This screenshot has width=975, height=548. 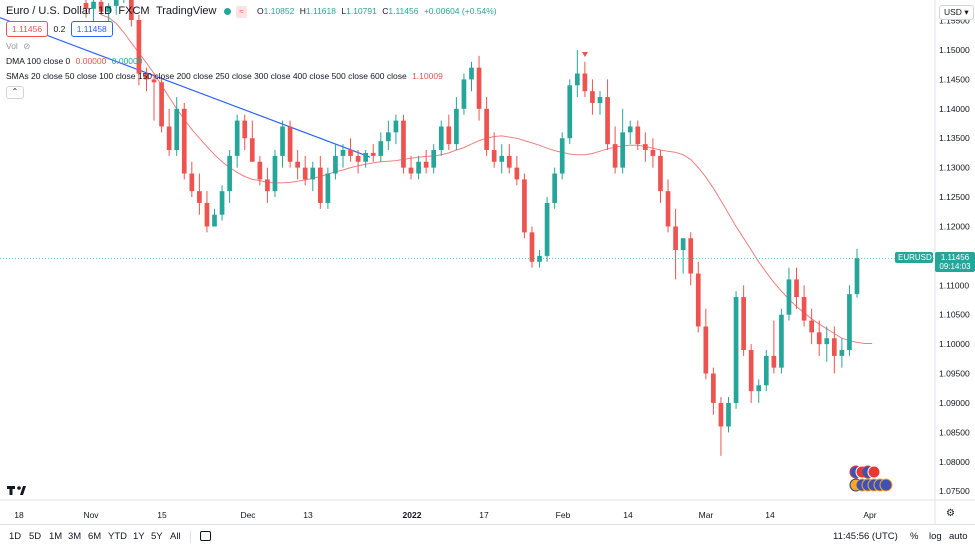 I want to click on eye-hidden-icon: ⊘, so click(x=27, y=46).